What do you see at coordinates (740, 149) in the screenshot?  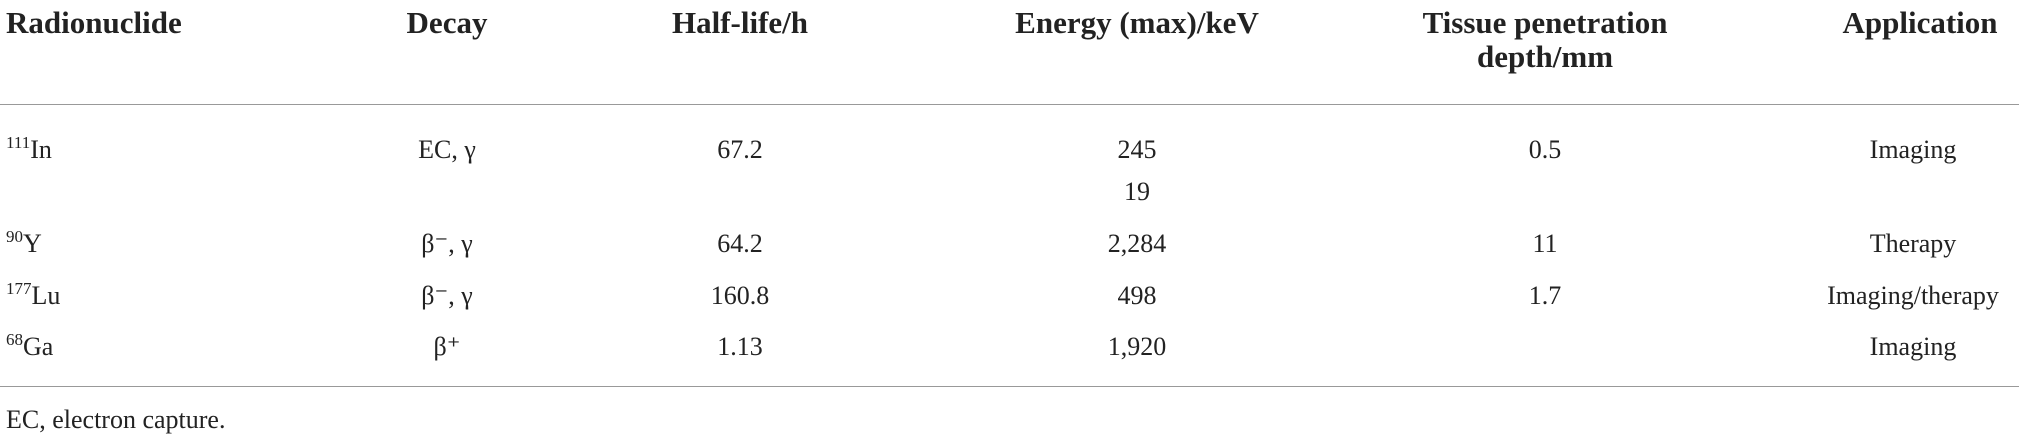 I see `half-life: 67.2` at bounding box center [740, 149].